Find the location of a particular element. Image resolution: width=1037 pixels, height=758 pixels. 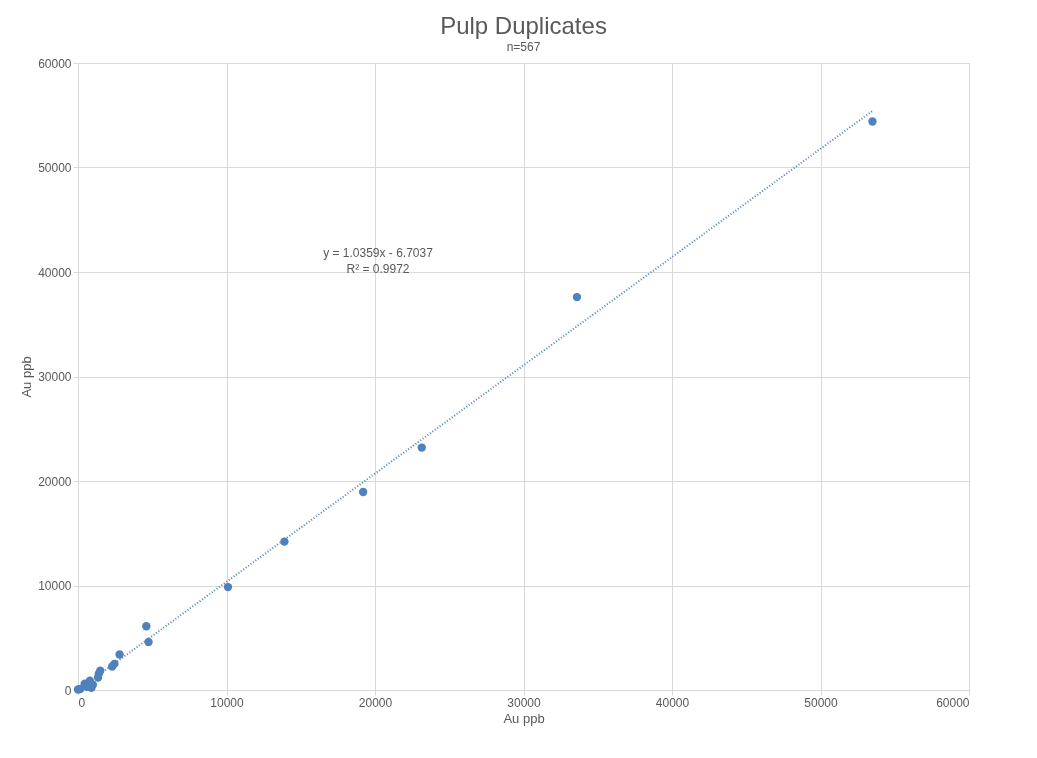

chart-subtitle: n=567 is located at coordinates (523, 47).